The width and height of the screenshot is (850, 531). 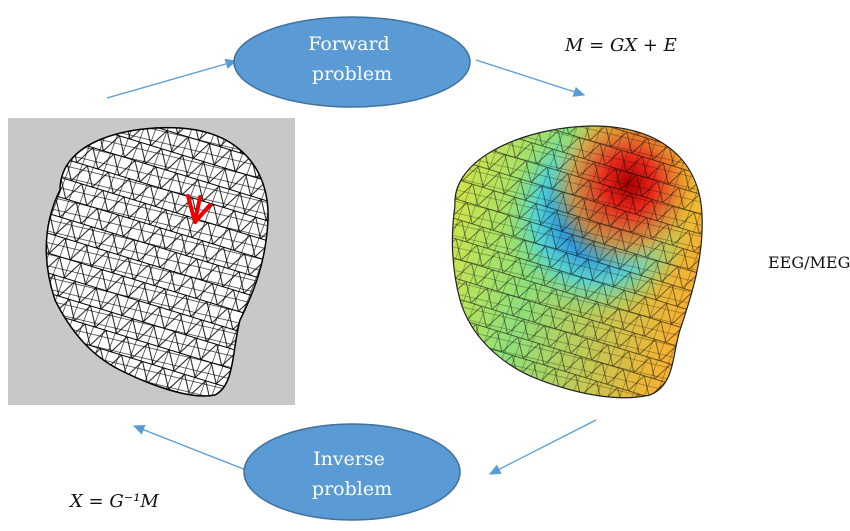 I want to click on forward-equation: M = GX + E, so click(x=620, y=45).